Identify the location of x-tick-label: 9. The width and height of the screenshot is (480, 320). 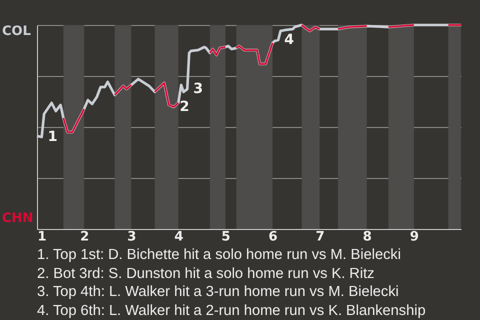
(414, 237).